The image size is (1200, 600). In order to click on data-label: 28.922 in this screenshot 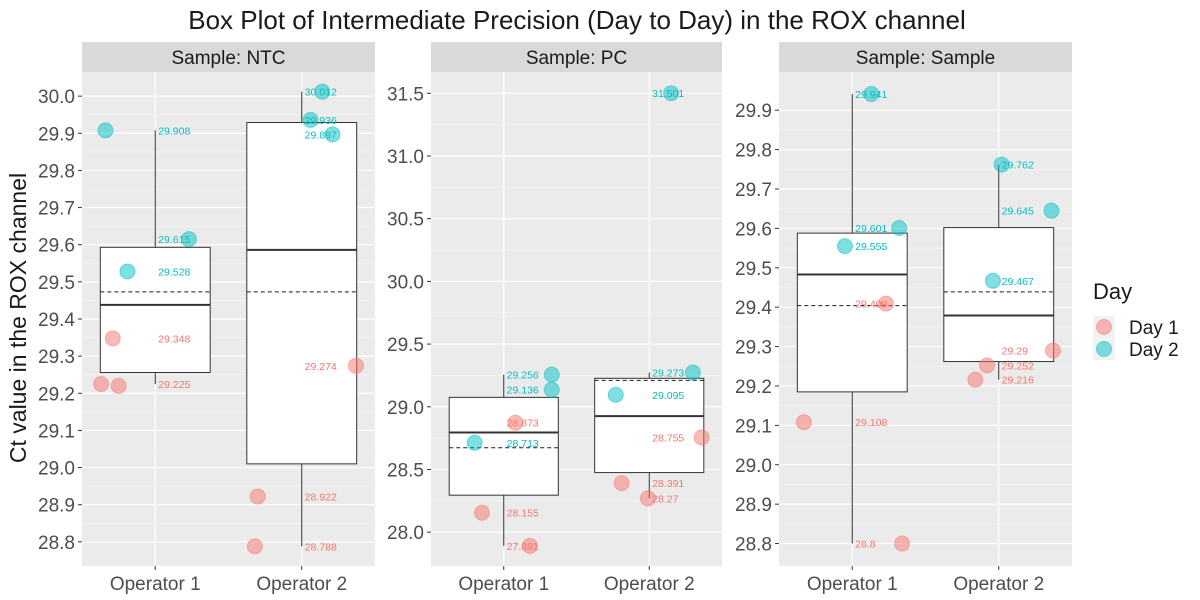, I will do `click(321, 498)`.